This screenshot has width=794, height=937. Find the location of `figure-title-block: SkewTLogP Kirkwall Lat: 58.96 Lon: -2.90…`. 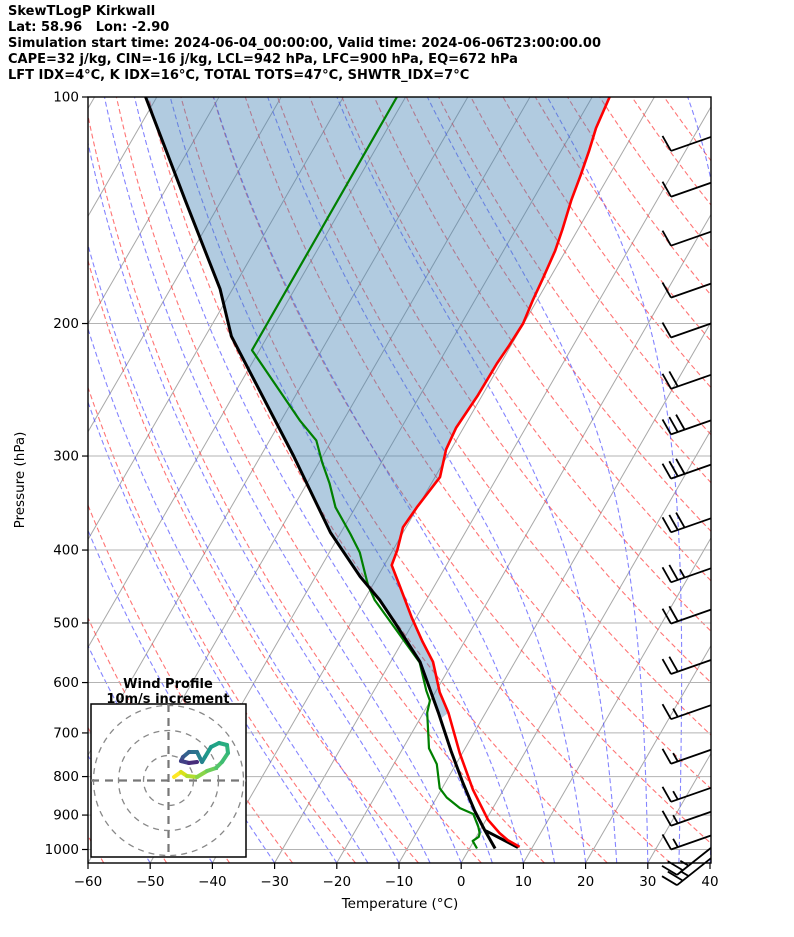

figure-title-block: SkewTLogP Kirkwall Lat: 58.96 Lon: -2.90… is located at coordinates (304, 44).